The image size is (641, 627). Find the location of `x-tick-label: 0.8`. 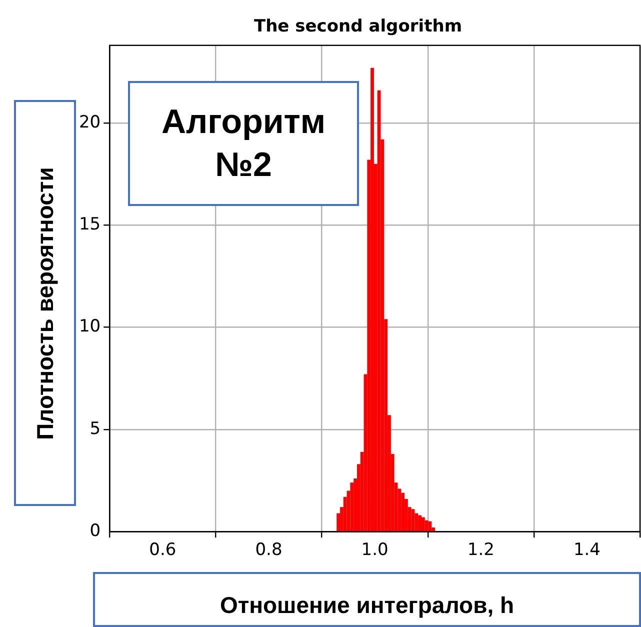

x-tick-label: 0.8 is located at coordinates (268, 550).